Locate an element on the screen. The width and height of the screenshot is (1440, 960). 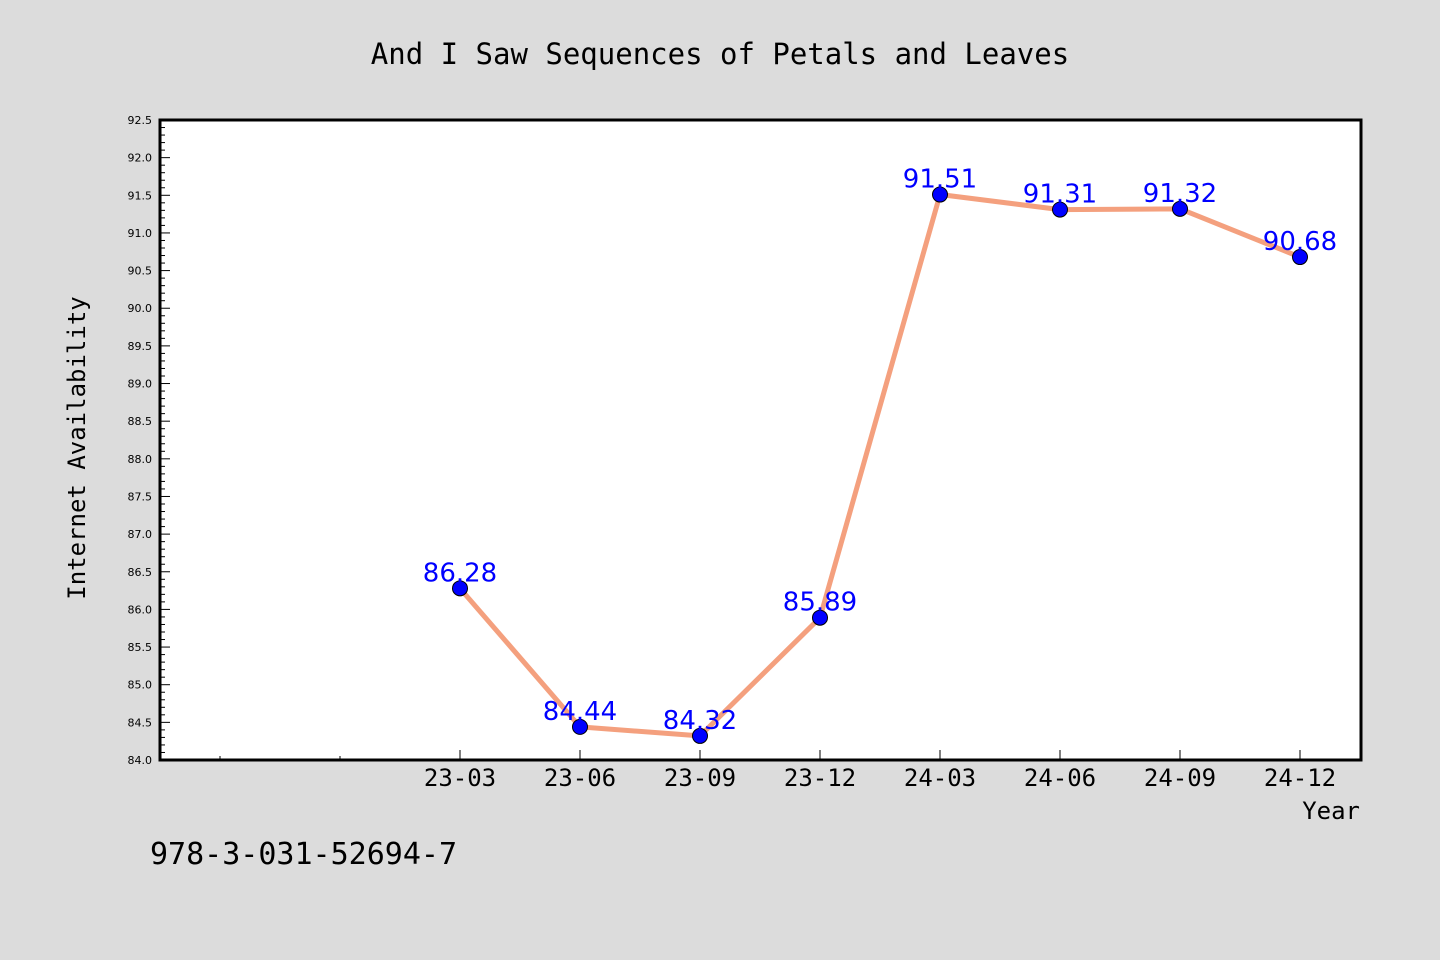
data-label: 90.68 is located at coordinates (1300, 242).